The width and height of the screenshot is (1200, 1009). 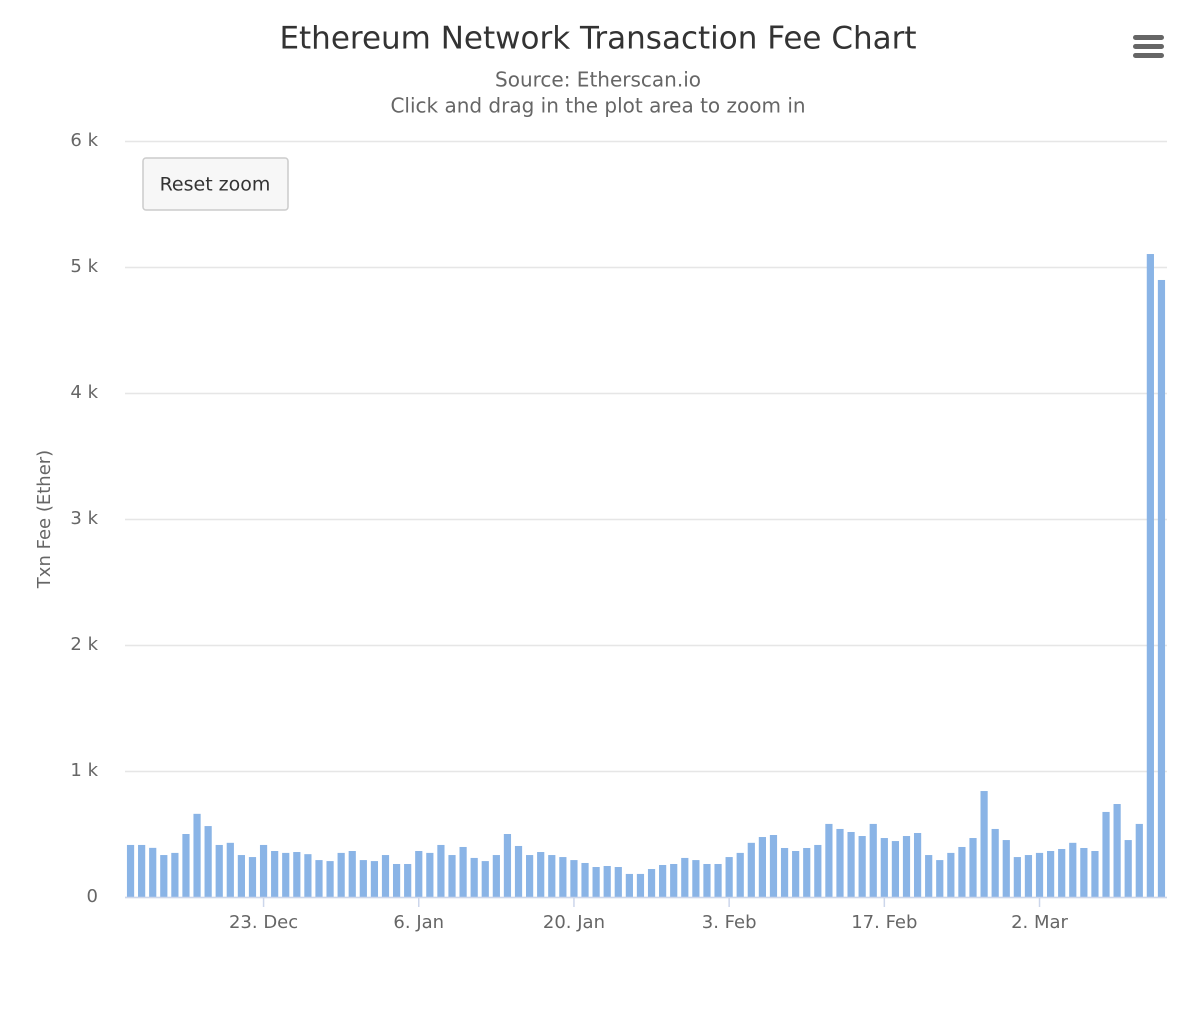 I want to click on reset-zoom-button: Reset zoom, so click(x=215, y=184).